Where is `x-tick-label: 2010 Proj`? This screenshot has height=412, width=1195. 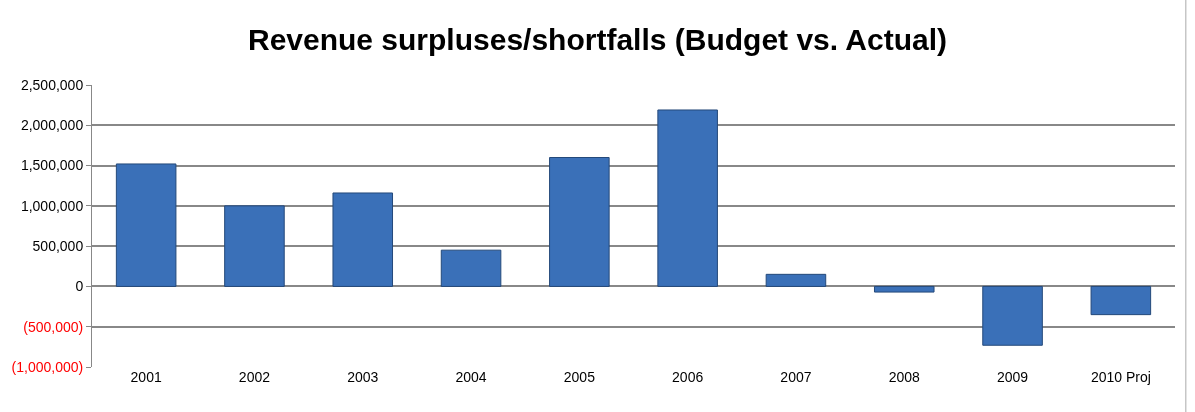 x-tick-label: 2010 Proj is located at coordinates (1120, 377).